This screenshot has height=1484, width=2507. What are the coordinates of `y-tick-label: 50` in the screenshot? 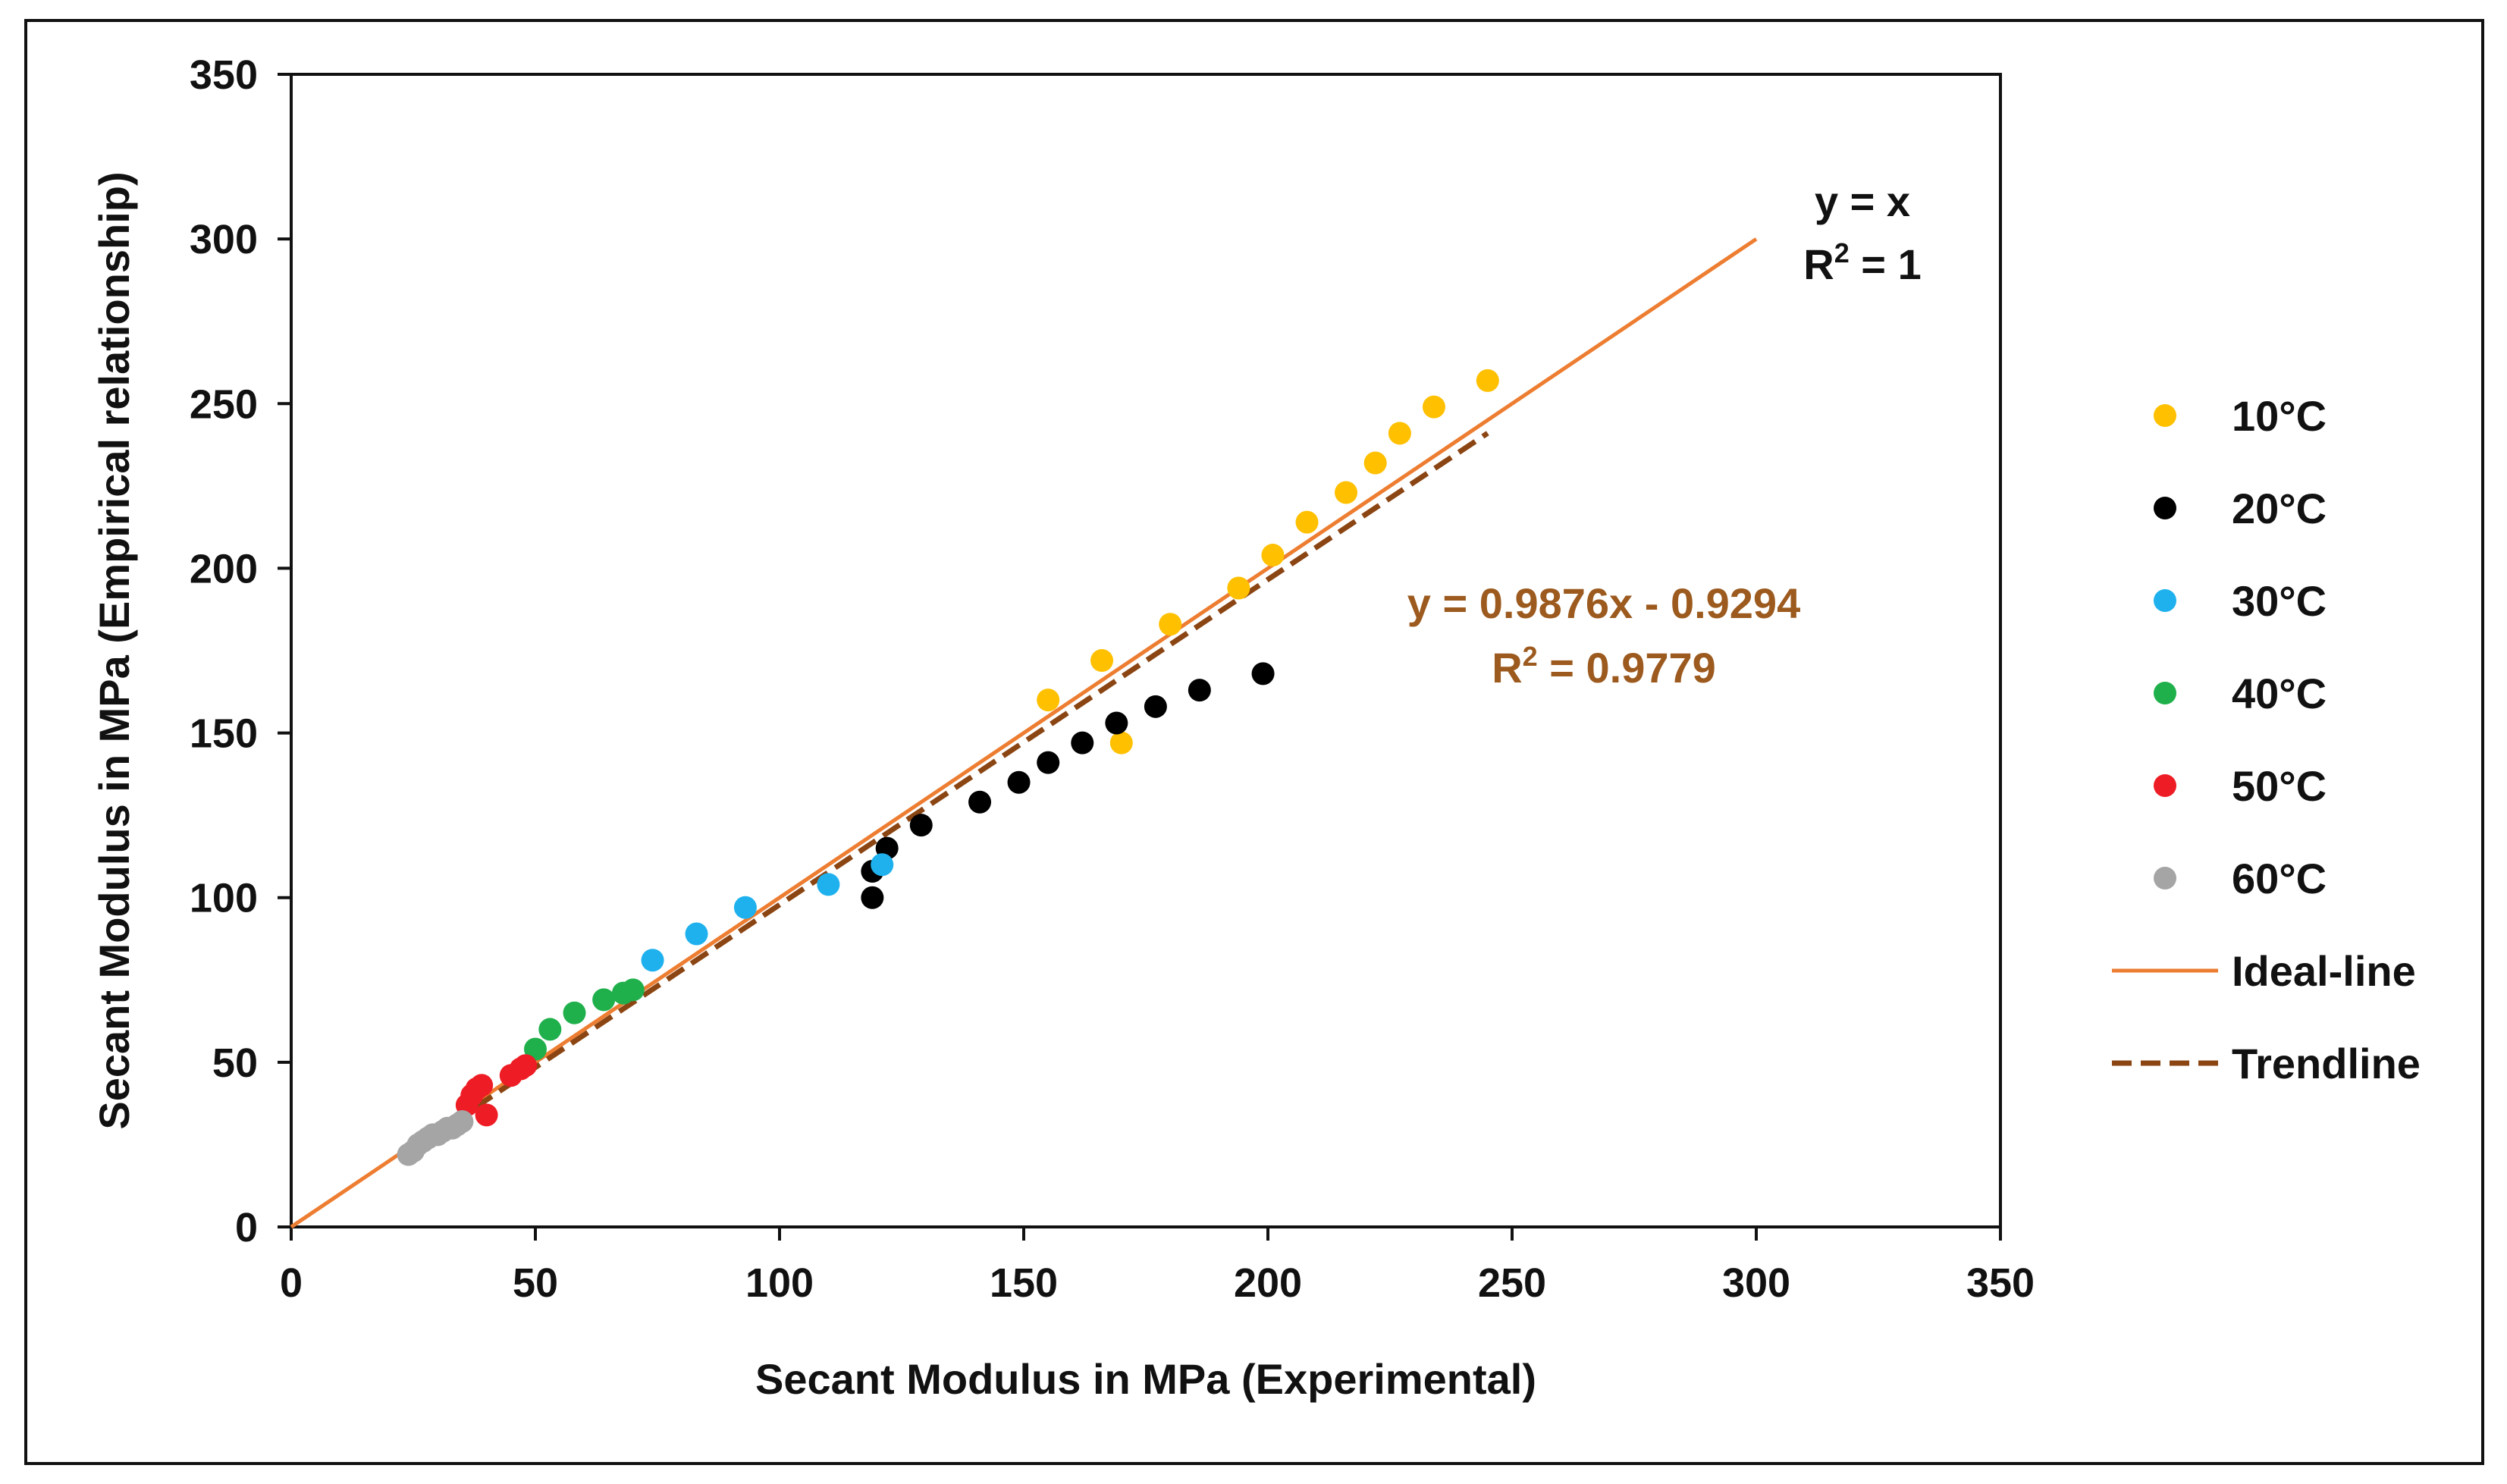 It's located at (235, 1063).